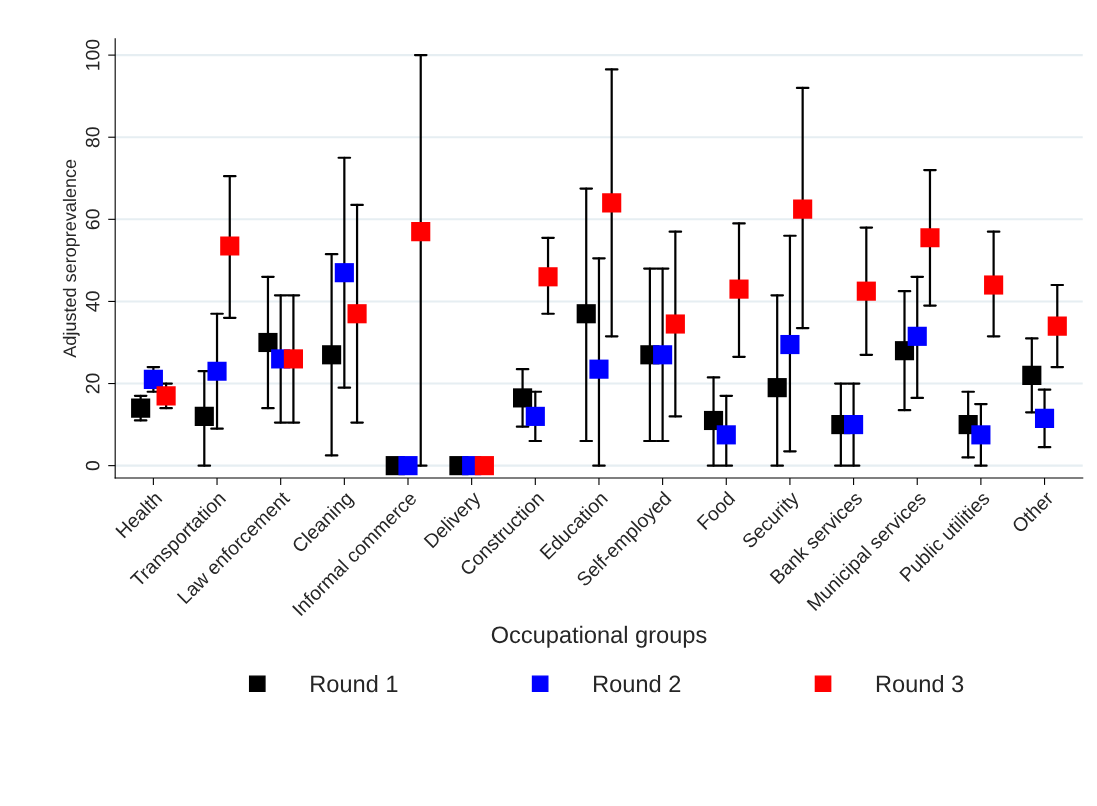 This screenshot has height=806, width=1097. Describe the element at coordinates (92, 466) in the screenshot. I see `y-tick-label: 0` at that location.